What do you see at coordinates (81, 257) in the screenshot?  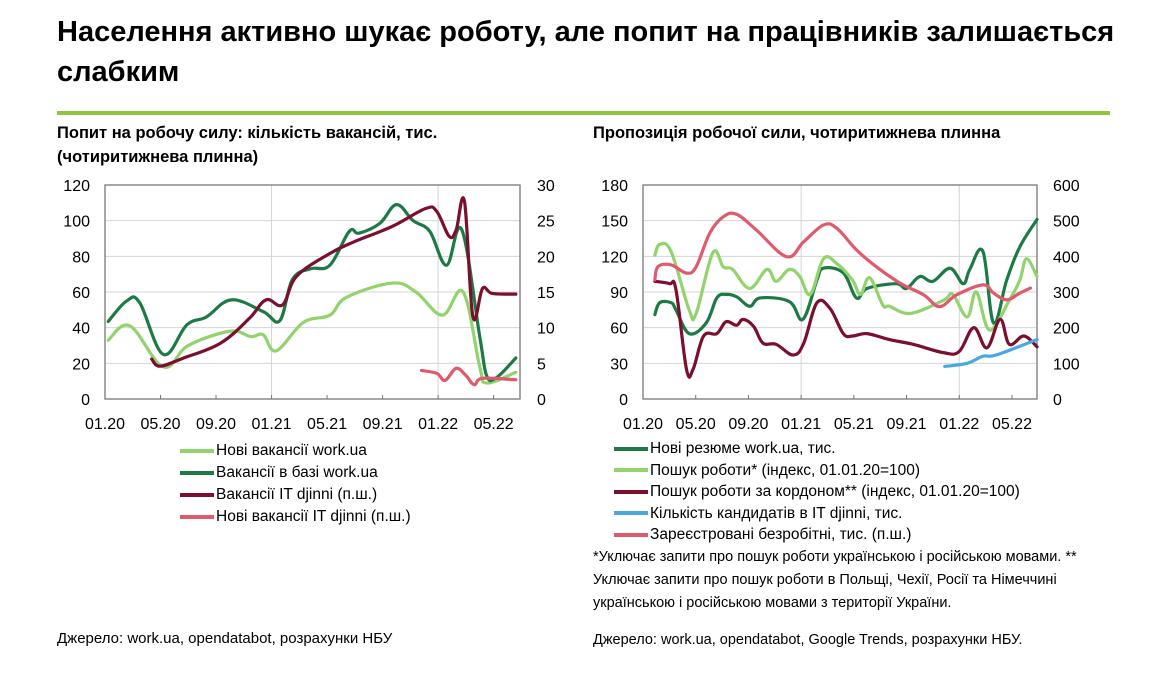 I see `y-tick-label-left: 80` at bounding box center [81, 257].